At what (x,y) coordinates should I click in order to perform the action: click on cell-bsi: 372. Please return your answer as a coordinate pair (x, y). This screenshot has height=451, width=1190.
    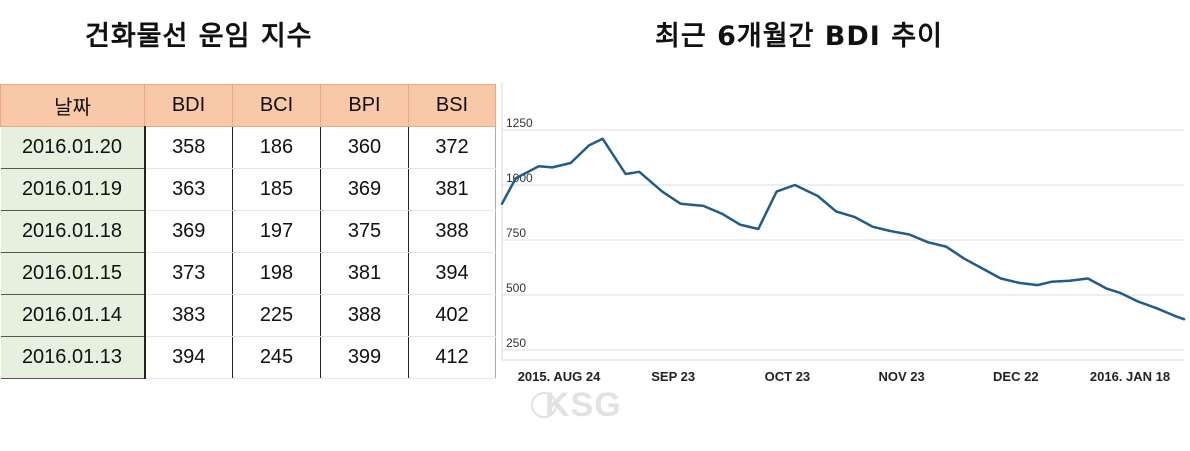
    Looking at the image, I should click on (452, 147).